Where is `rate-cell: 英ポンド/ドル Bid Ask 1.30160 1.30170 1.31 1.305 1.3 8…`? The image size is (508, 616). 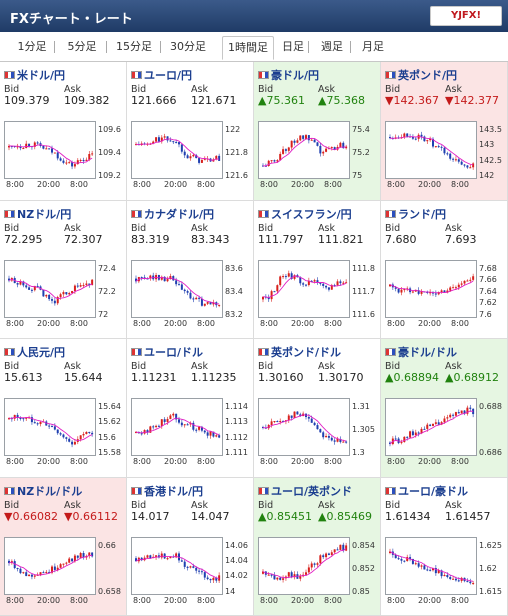 rate-cell: 英ポンド/ドル Bid Ask 1.30160 1.30170 1.31 1.305 1.3 8… is located at coordinates (317, 408).